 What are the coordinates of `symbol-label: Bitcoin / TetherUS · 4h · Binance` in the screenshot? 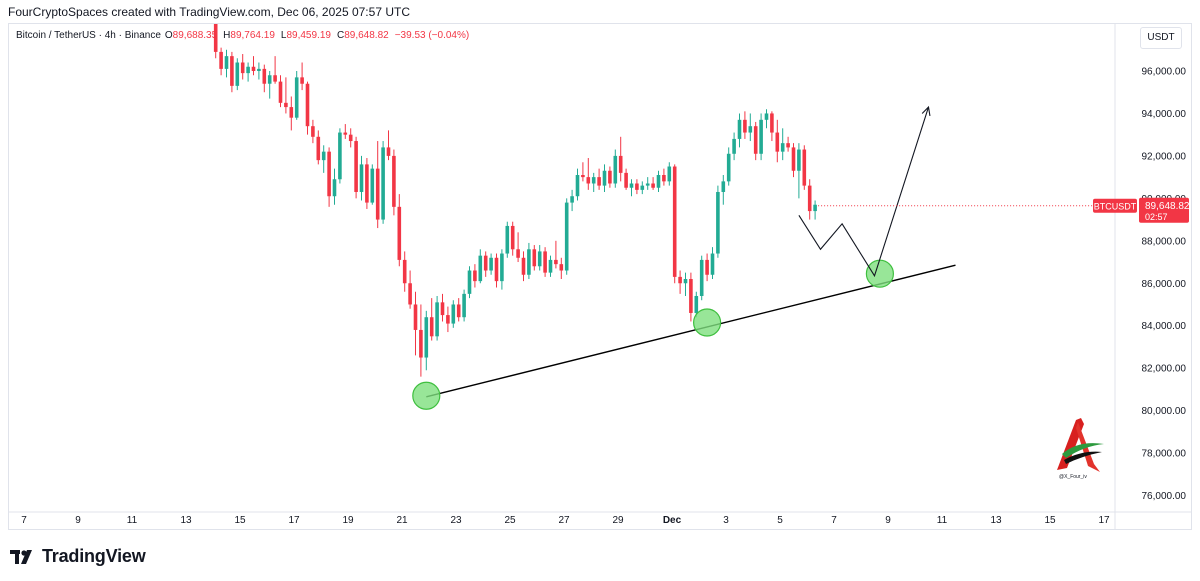 It's located at (88, 35).